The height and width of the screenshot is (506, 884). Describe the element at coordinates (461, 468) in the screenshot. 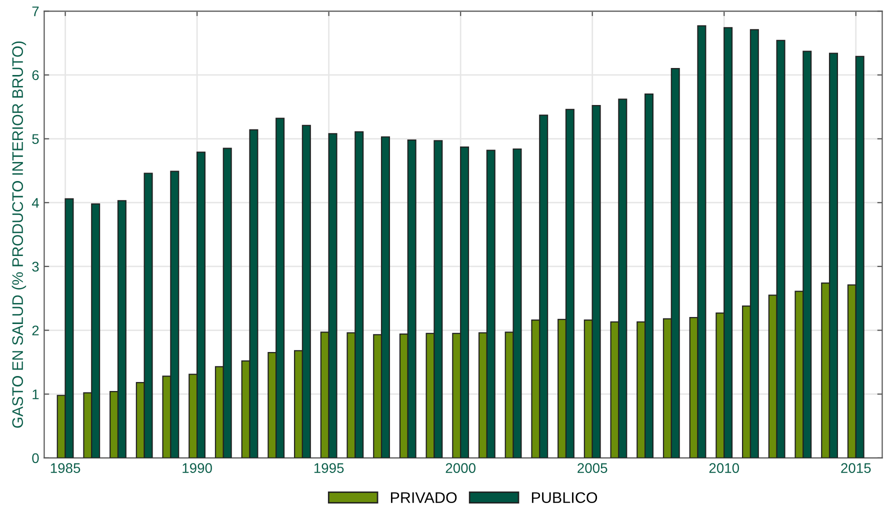

I see `x-tick-label: 2000` at that location.